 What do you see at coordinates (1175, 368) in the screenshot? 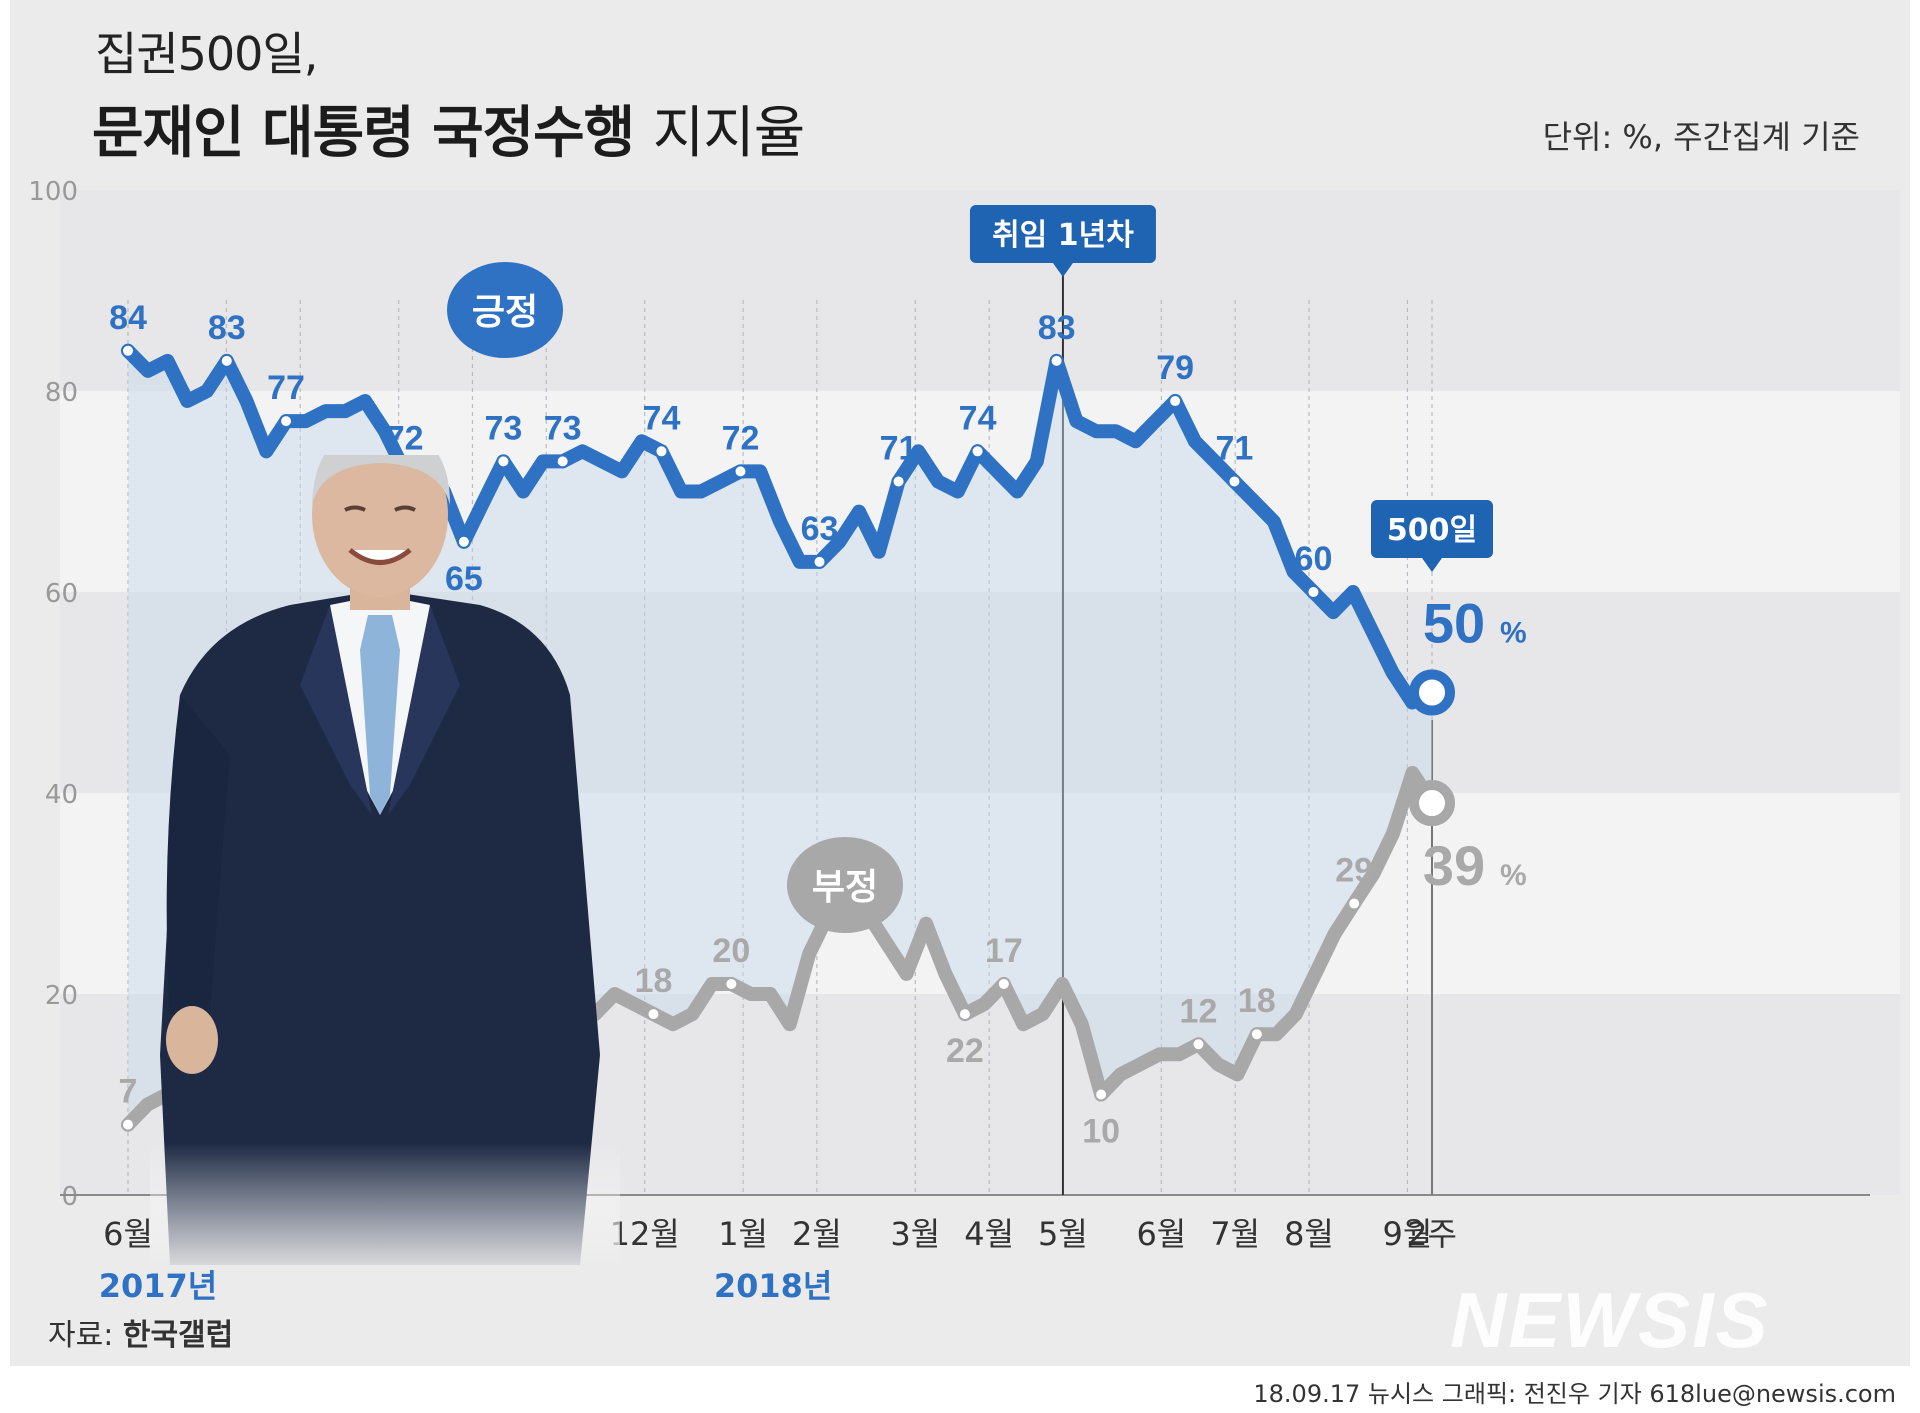
I see `data-label: 79` at bounding box center [1175, 368].